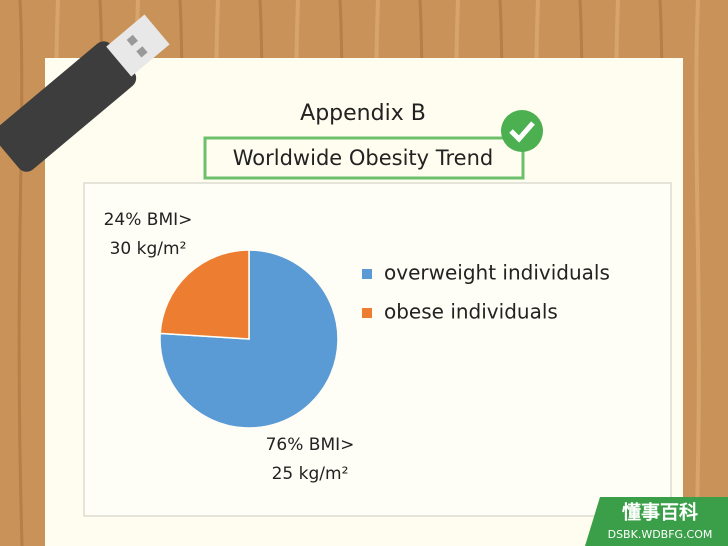 Image resolution: width=728 pixels, height=546 pixels. I want to click on watermark-name: 懂事百科, so click(660, 512).